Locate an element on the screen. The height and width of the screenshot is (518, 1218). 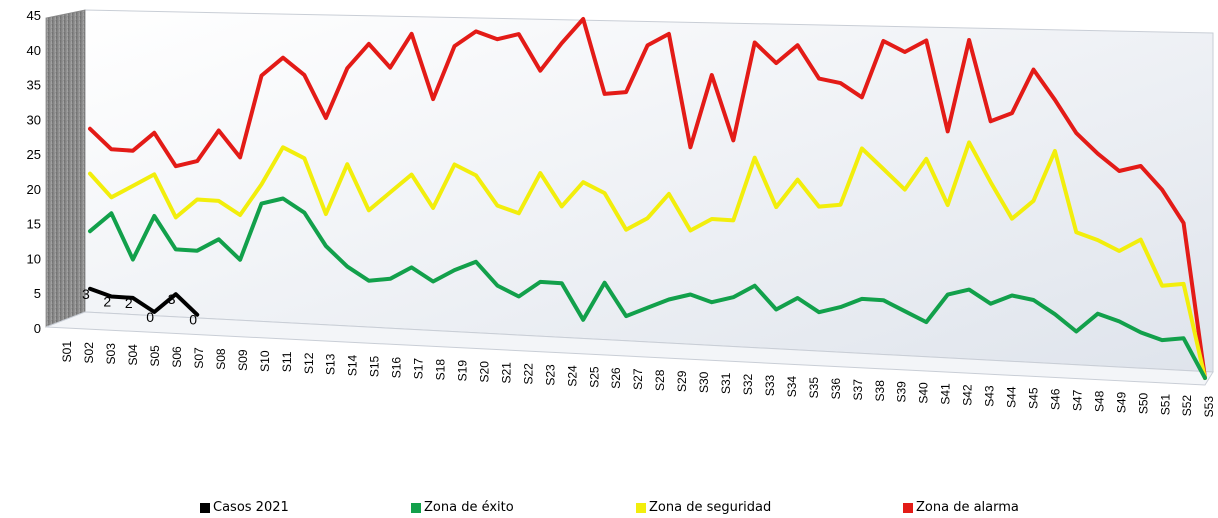
x-tick-label: S31 is located at coordinates (726, 383).